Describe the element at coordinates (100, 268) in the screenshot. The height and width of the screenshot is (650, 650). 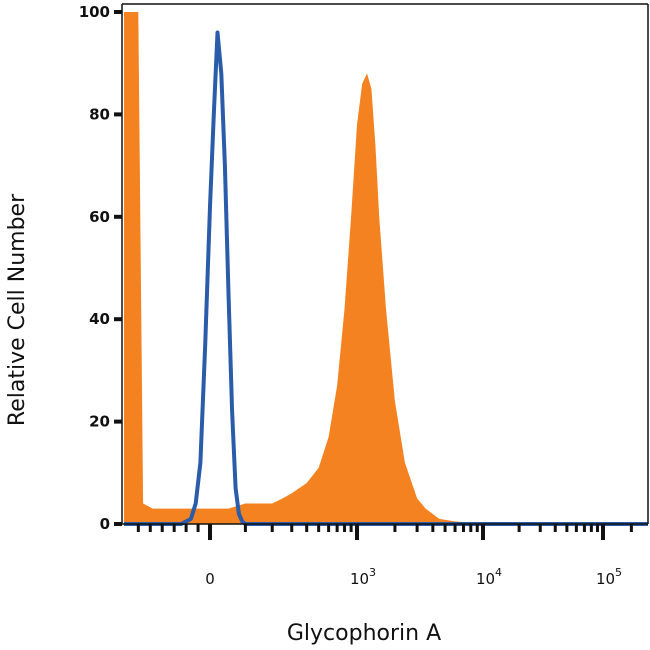
I see `y-axis-ticks: 0 20 40 60 80 100` at that location.